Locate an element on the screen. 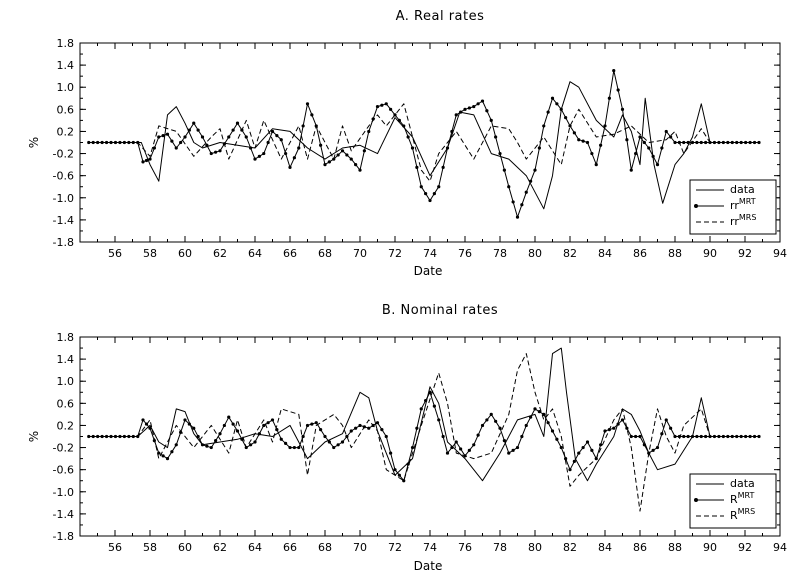 This screenshot has width=788, height=576. x-tick-label: 60 is located at coordinates (185, 547).